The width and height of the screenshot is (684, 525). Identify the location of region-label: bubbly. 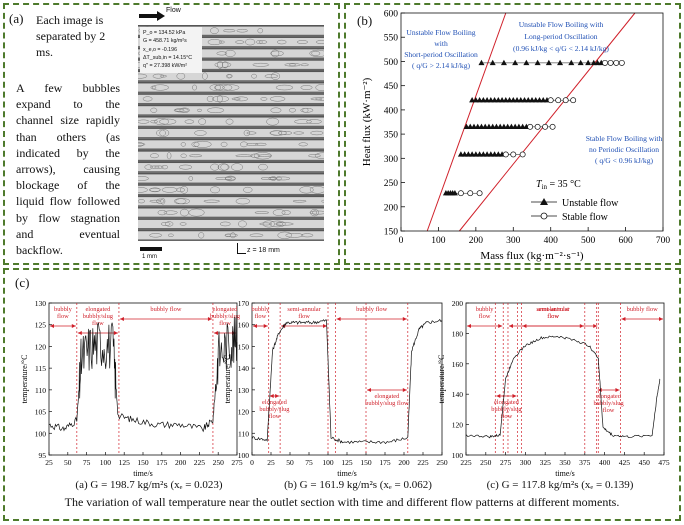
(260, 309).